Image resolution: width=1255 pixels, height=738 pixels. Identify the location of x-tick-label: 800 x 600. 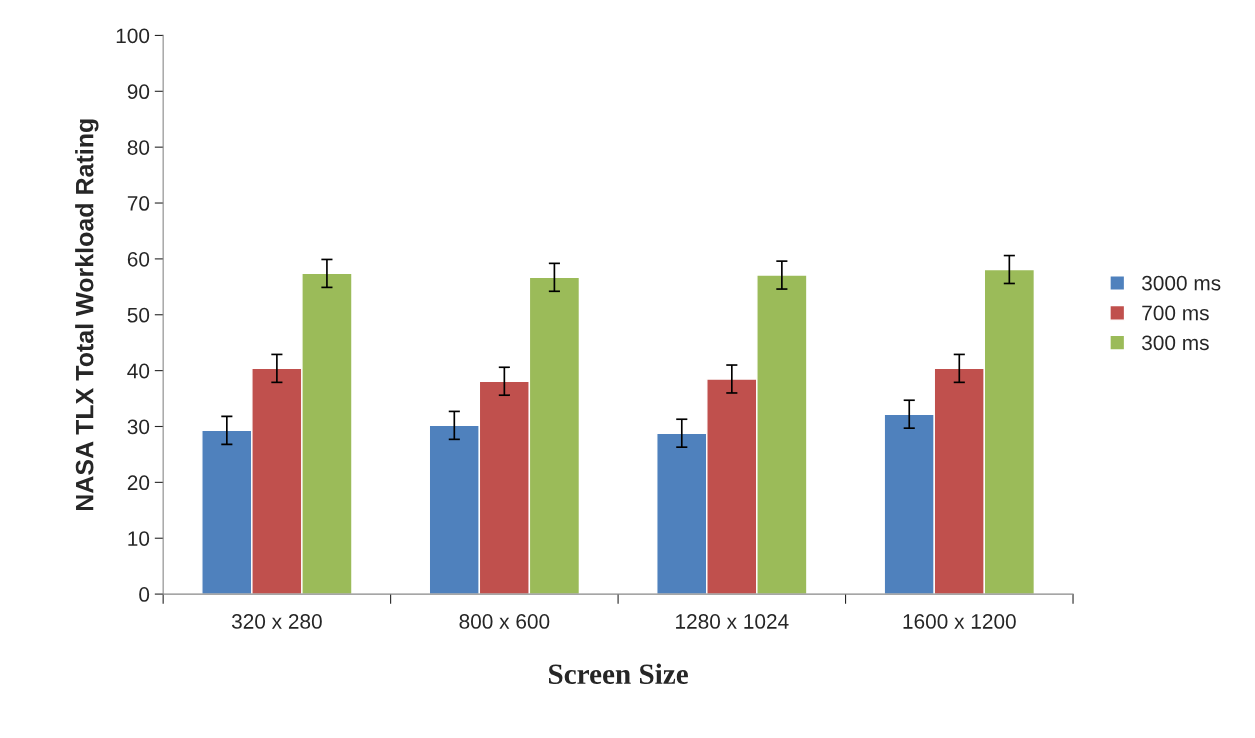
(504, 621).